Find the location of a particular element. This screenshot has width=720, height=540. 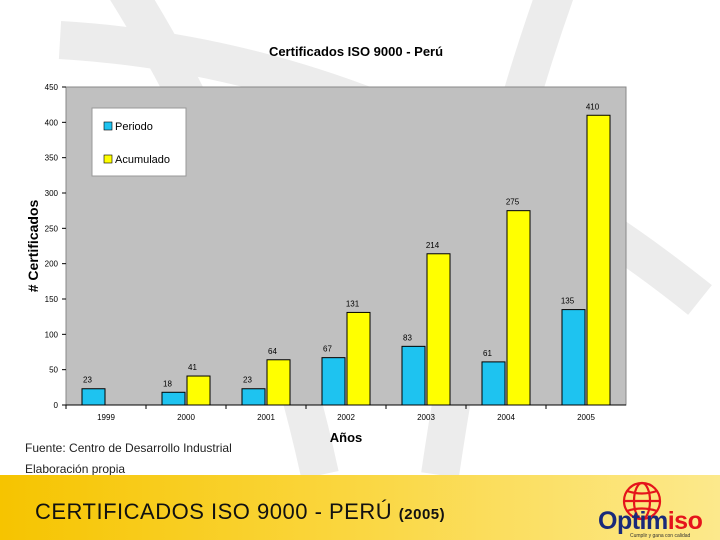

data-label: 61 is located at coordinates (487, 353).